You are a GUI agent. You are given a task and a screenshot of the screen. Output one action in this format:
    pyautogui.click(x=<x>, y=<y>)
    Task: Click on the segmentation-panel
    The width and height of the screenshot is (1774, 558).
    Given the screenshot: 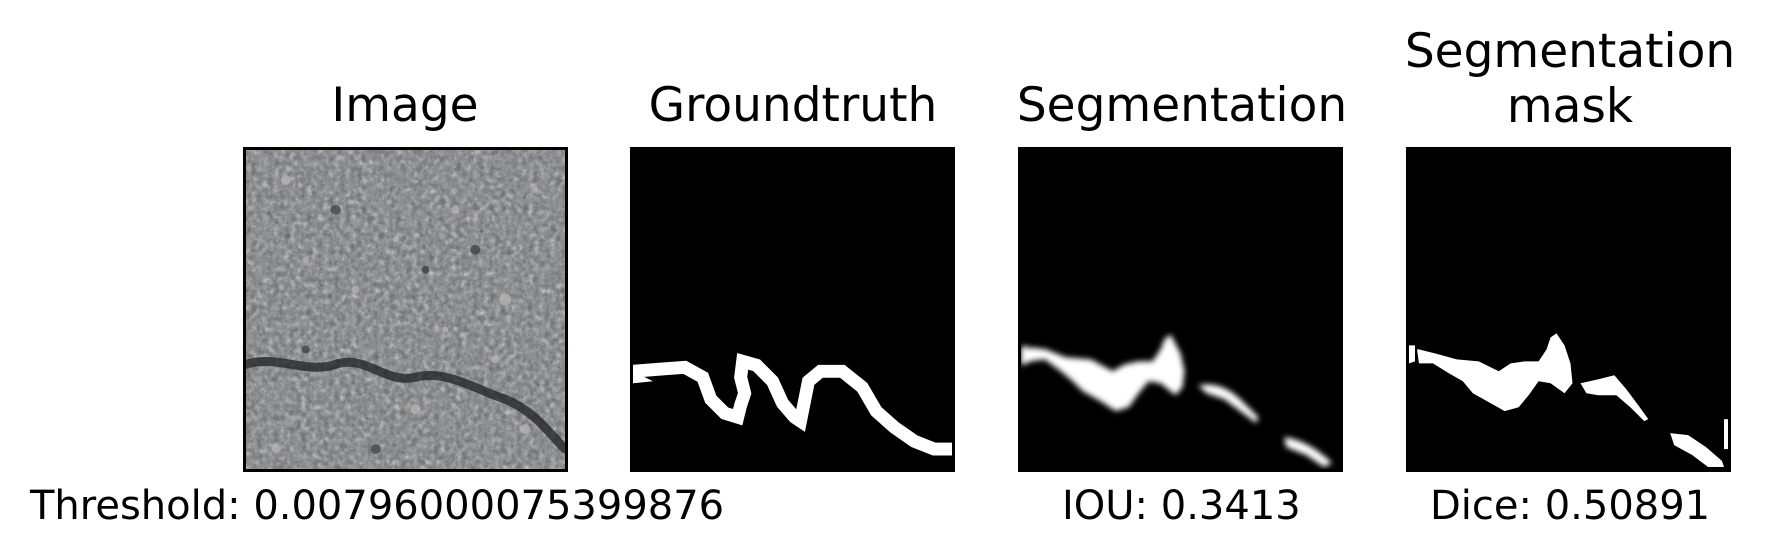 What is the action you would take?
    pyautogui.click(x=1180, y=309)
    